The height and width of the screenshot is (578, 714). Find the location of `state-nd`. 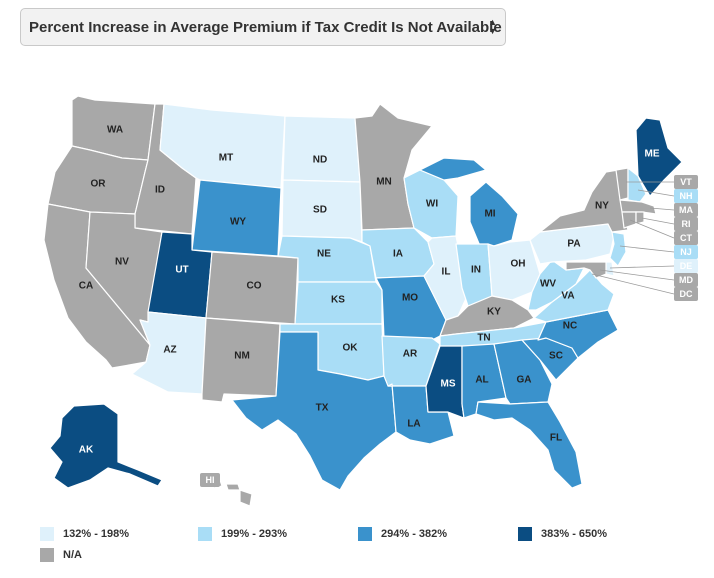

state-nd is located at coordinates (321, 149).